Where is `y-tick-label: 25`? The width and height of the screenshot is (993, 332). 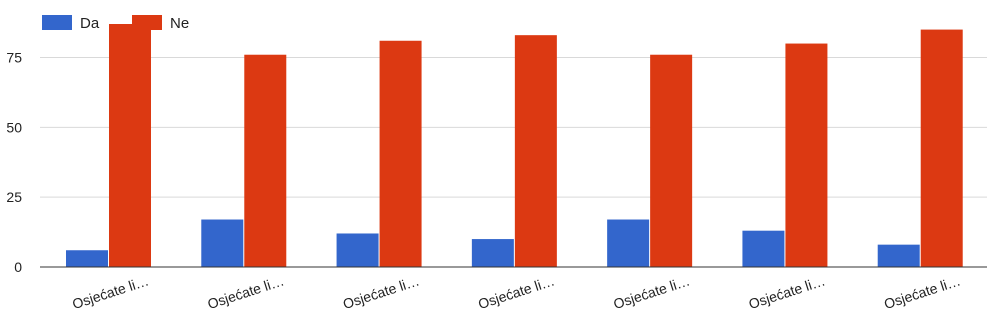
y-tick-label: 25 is located at coordinates (14, 197).